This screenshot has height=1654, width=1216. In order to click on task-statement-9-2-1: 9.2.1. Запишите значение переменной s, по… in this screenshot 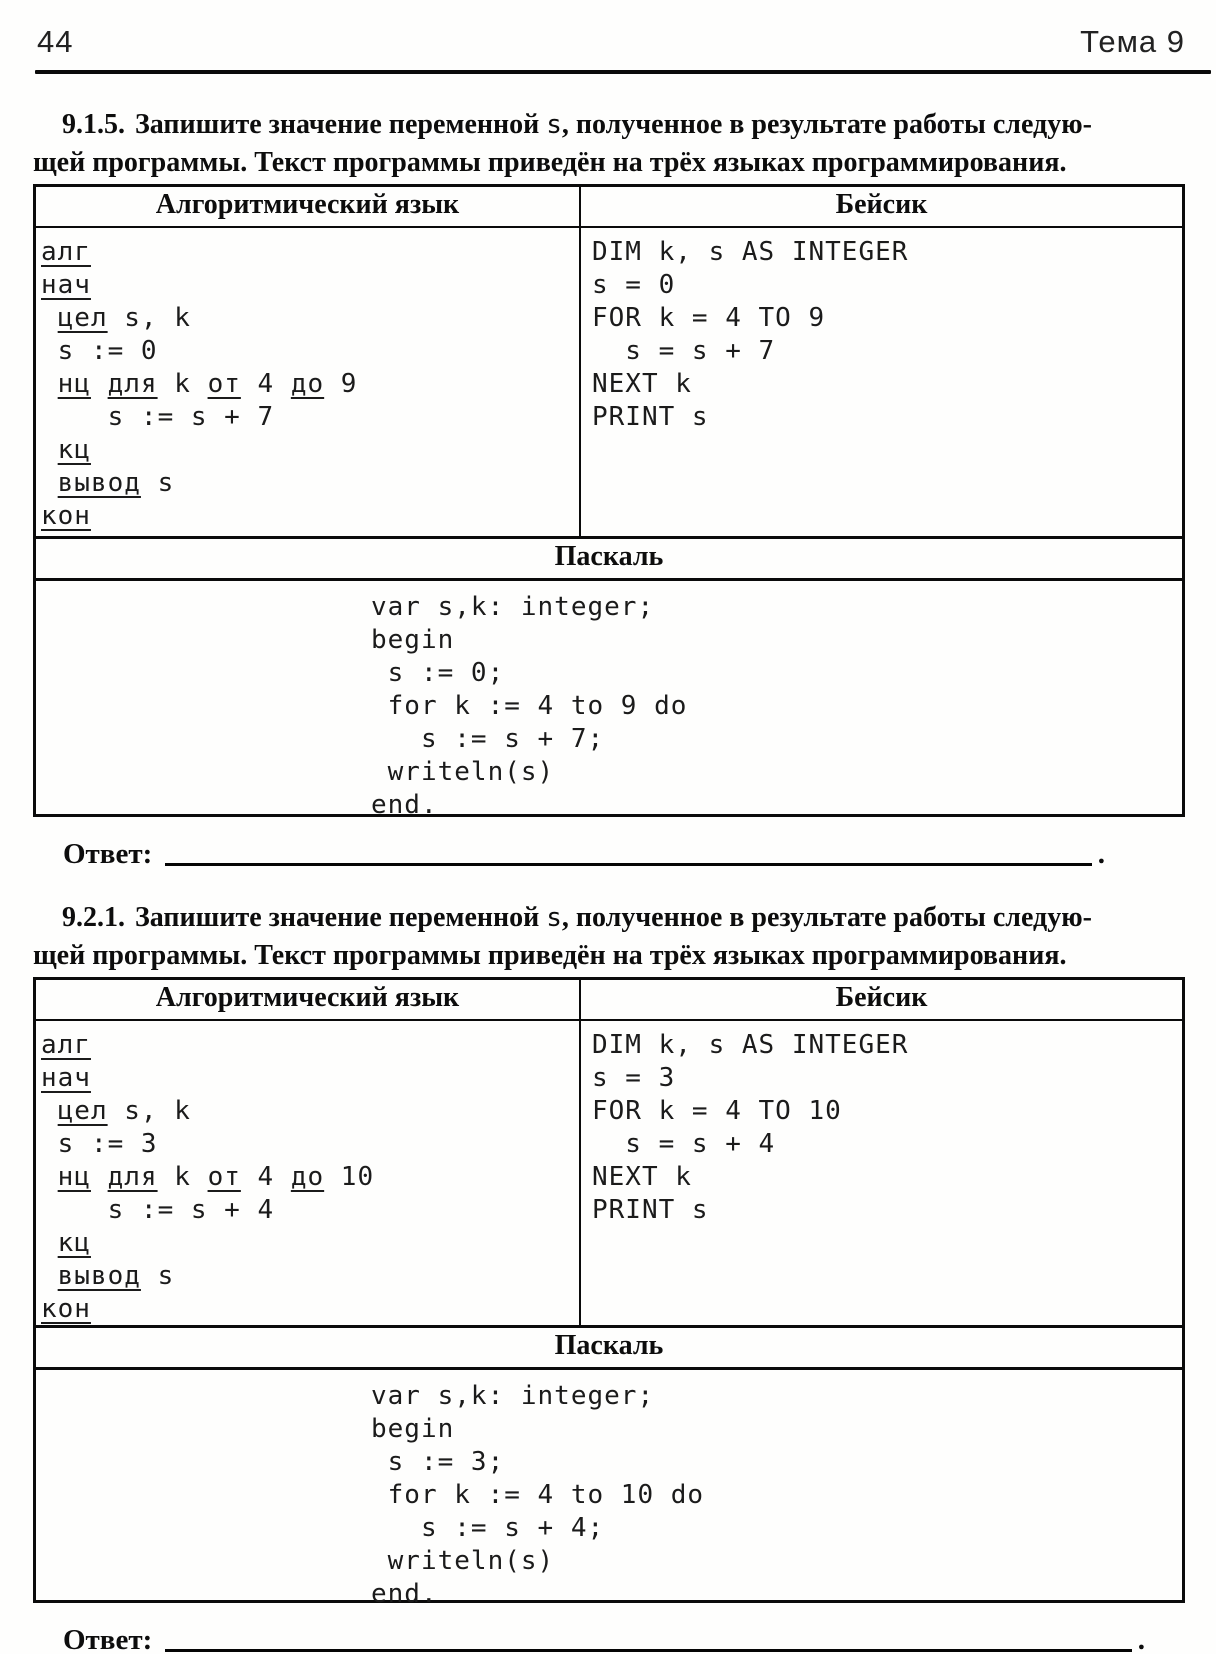, I will do `click(609, 937)`.